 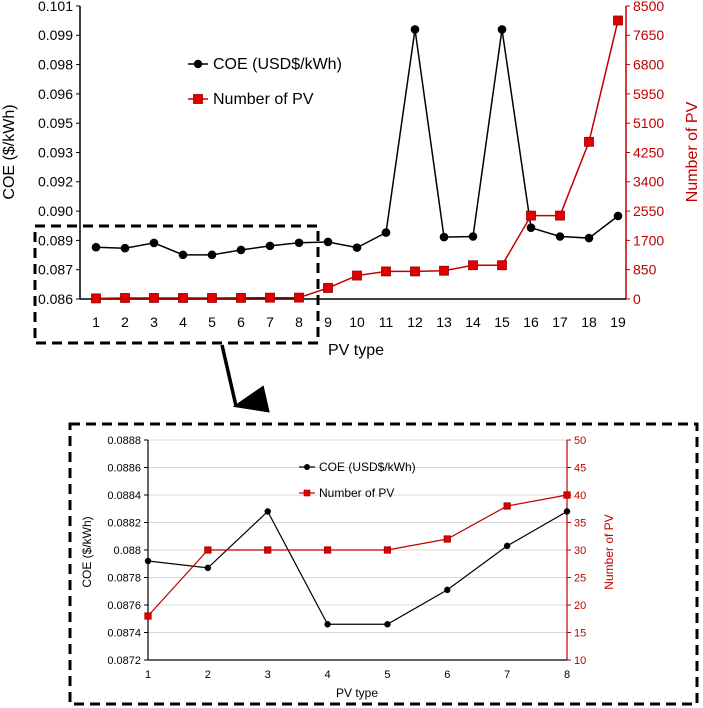 What do you see at coordinates (357, 480) in the screenshot?
I see `inset-legend: COE (USD$/kWh) Number of PV` at bounding box center [357, 480].